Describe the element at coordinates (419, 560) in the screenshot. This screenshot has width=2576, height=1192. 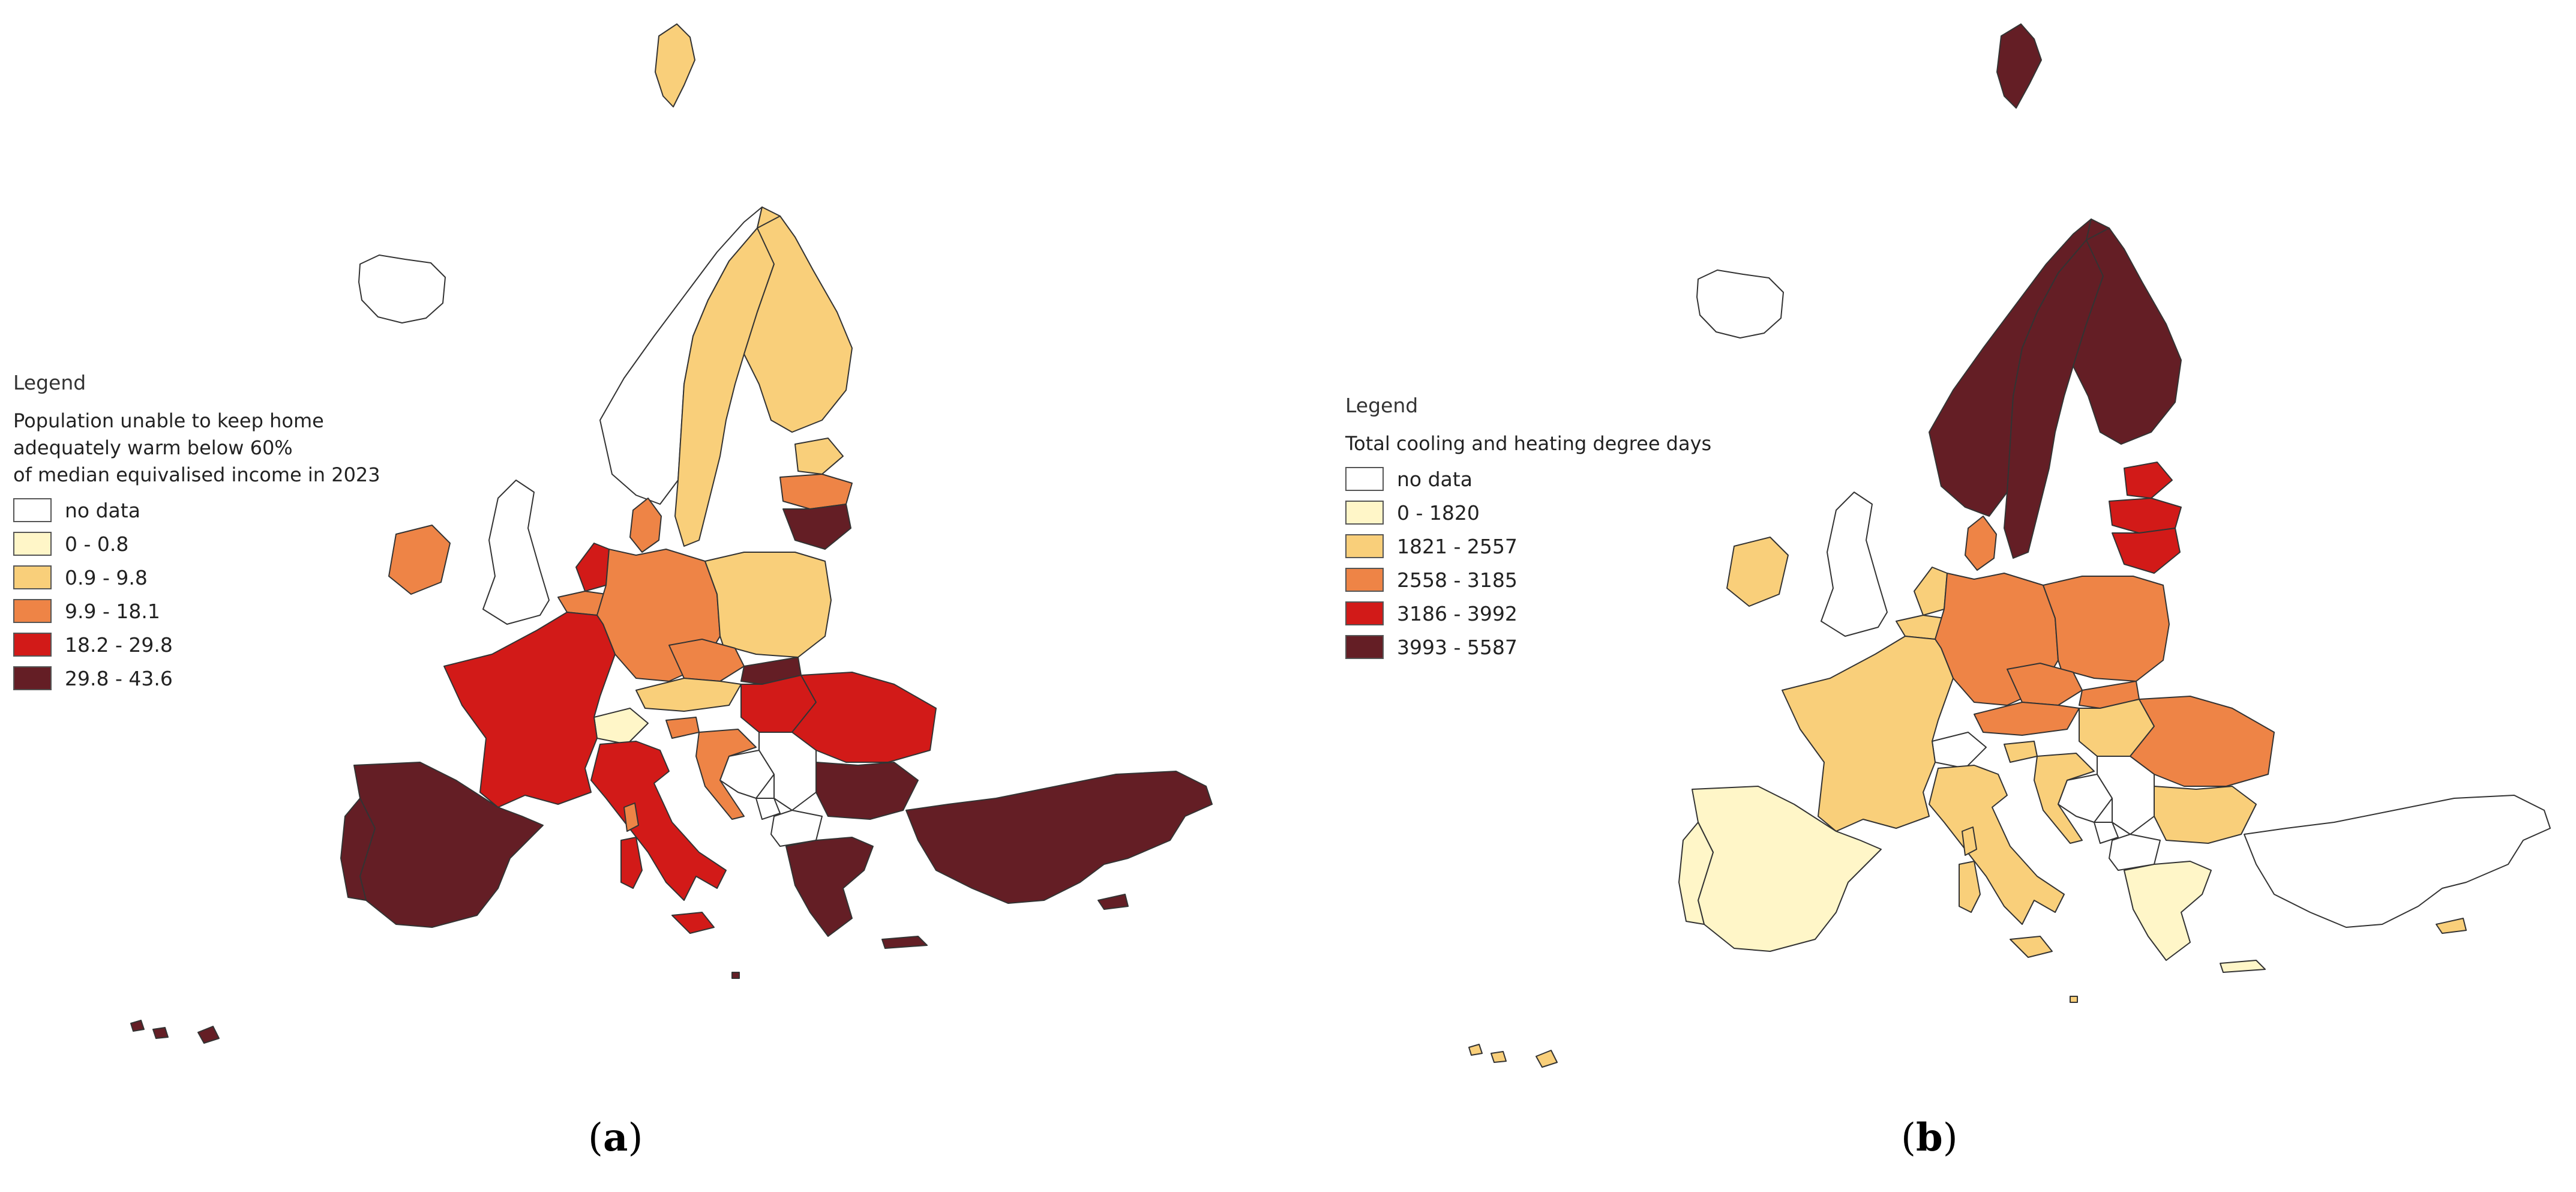
I see `ireland-a` at that location.